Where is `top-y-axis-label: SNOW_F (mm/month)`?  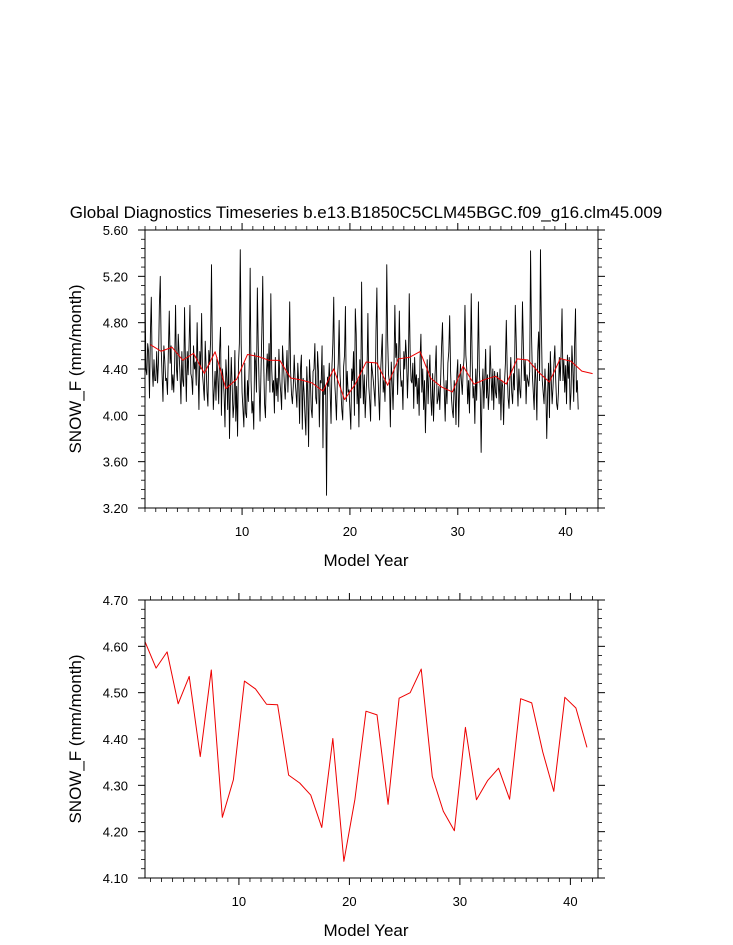 top-y-axis-label: SNOW_F (mm/month) is located at coordinates (75, 368).